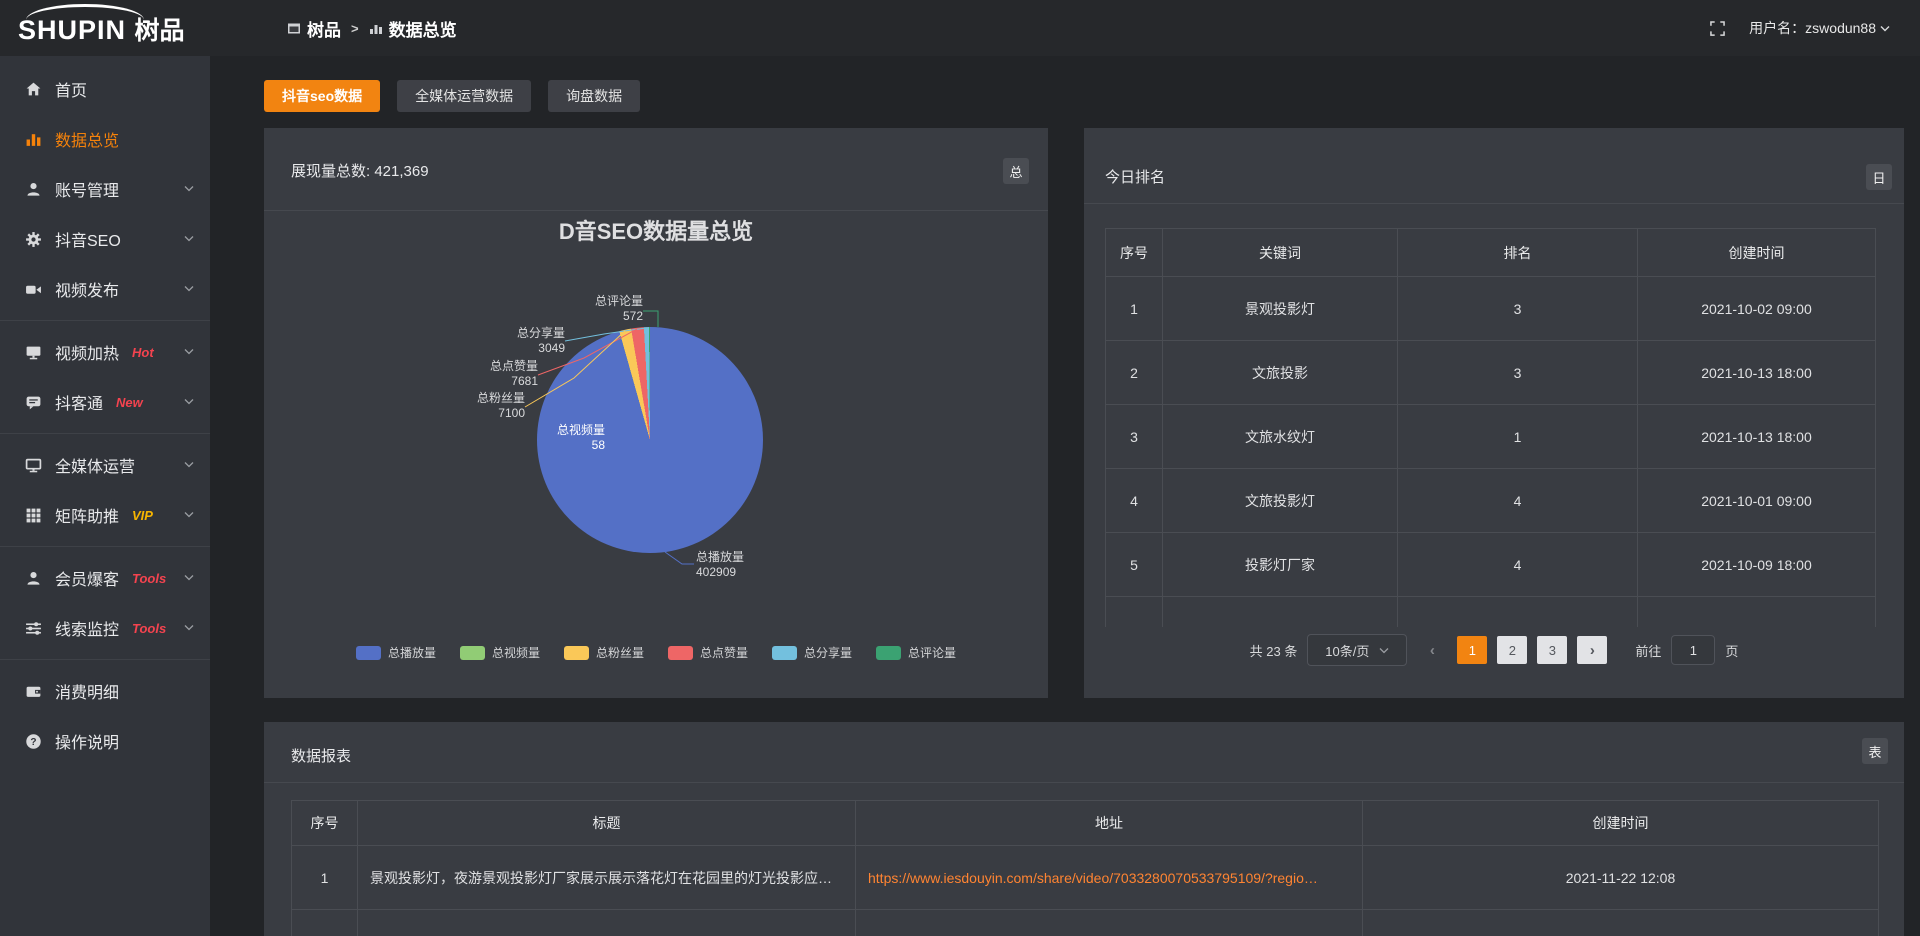 Image resolution: width=1920 pixels, height=936 pixels. What do you see at coordinates (603, 652) in the screenshot?
I see `legend-item-fans: 总粉丝量` at bounding box center [603, 652].